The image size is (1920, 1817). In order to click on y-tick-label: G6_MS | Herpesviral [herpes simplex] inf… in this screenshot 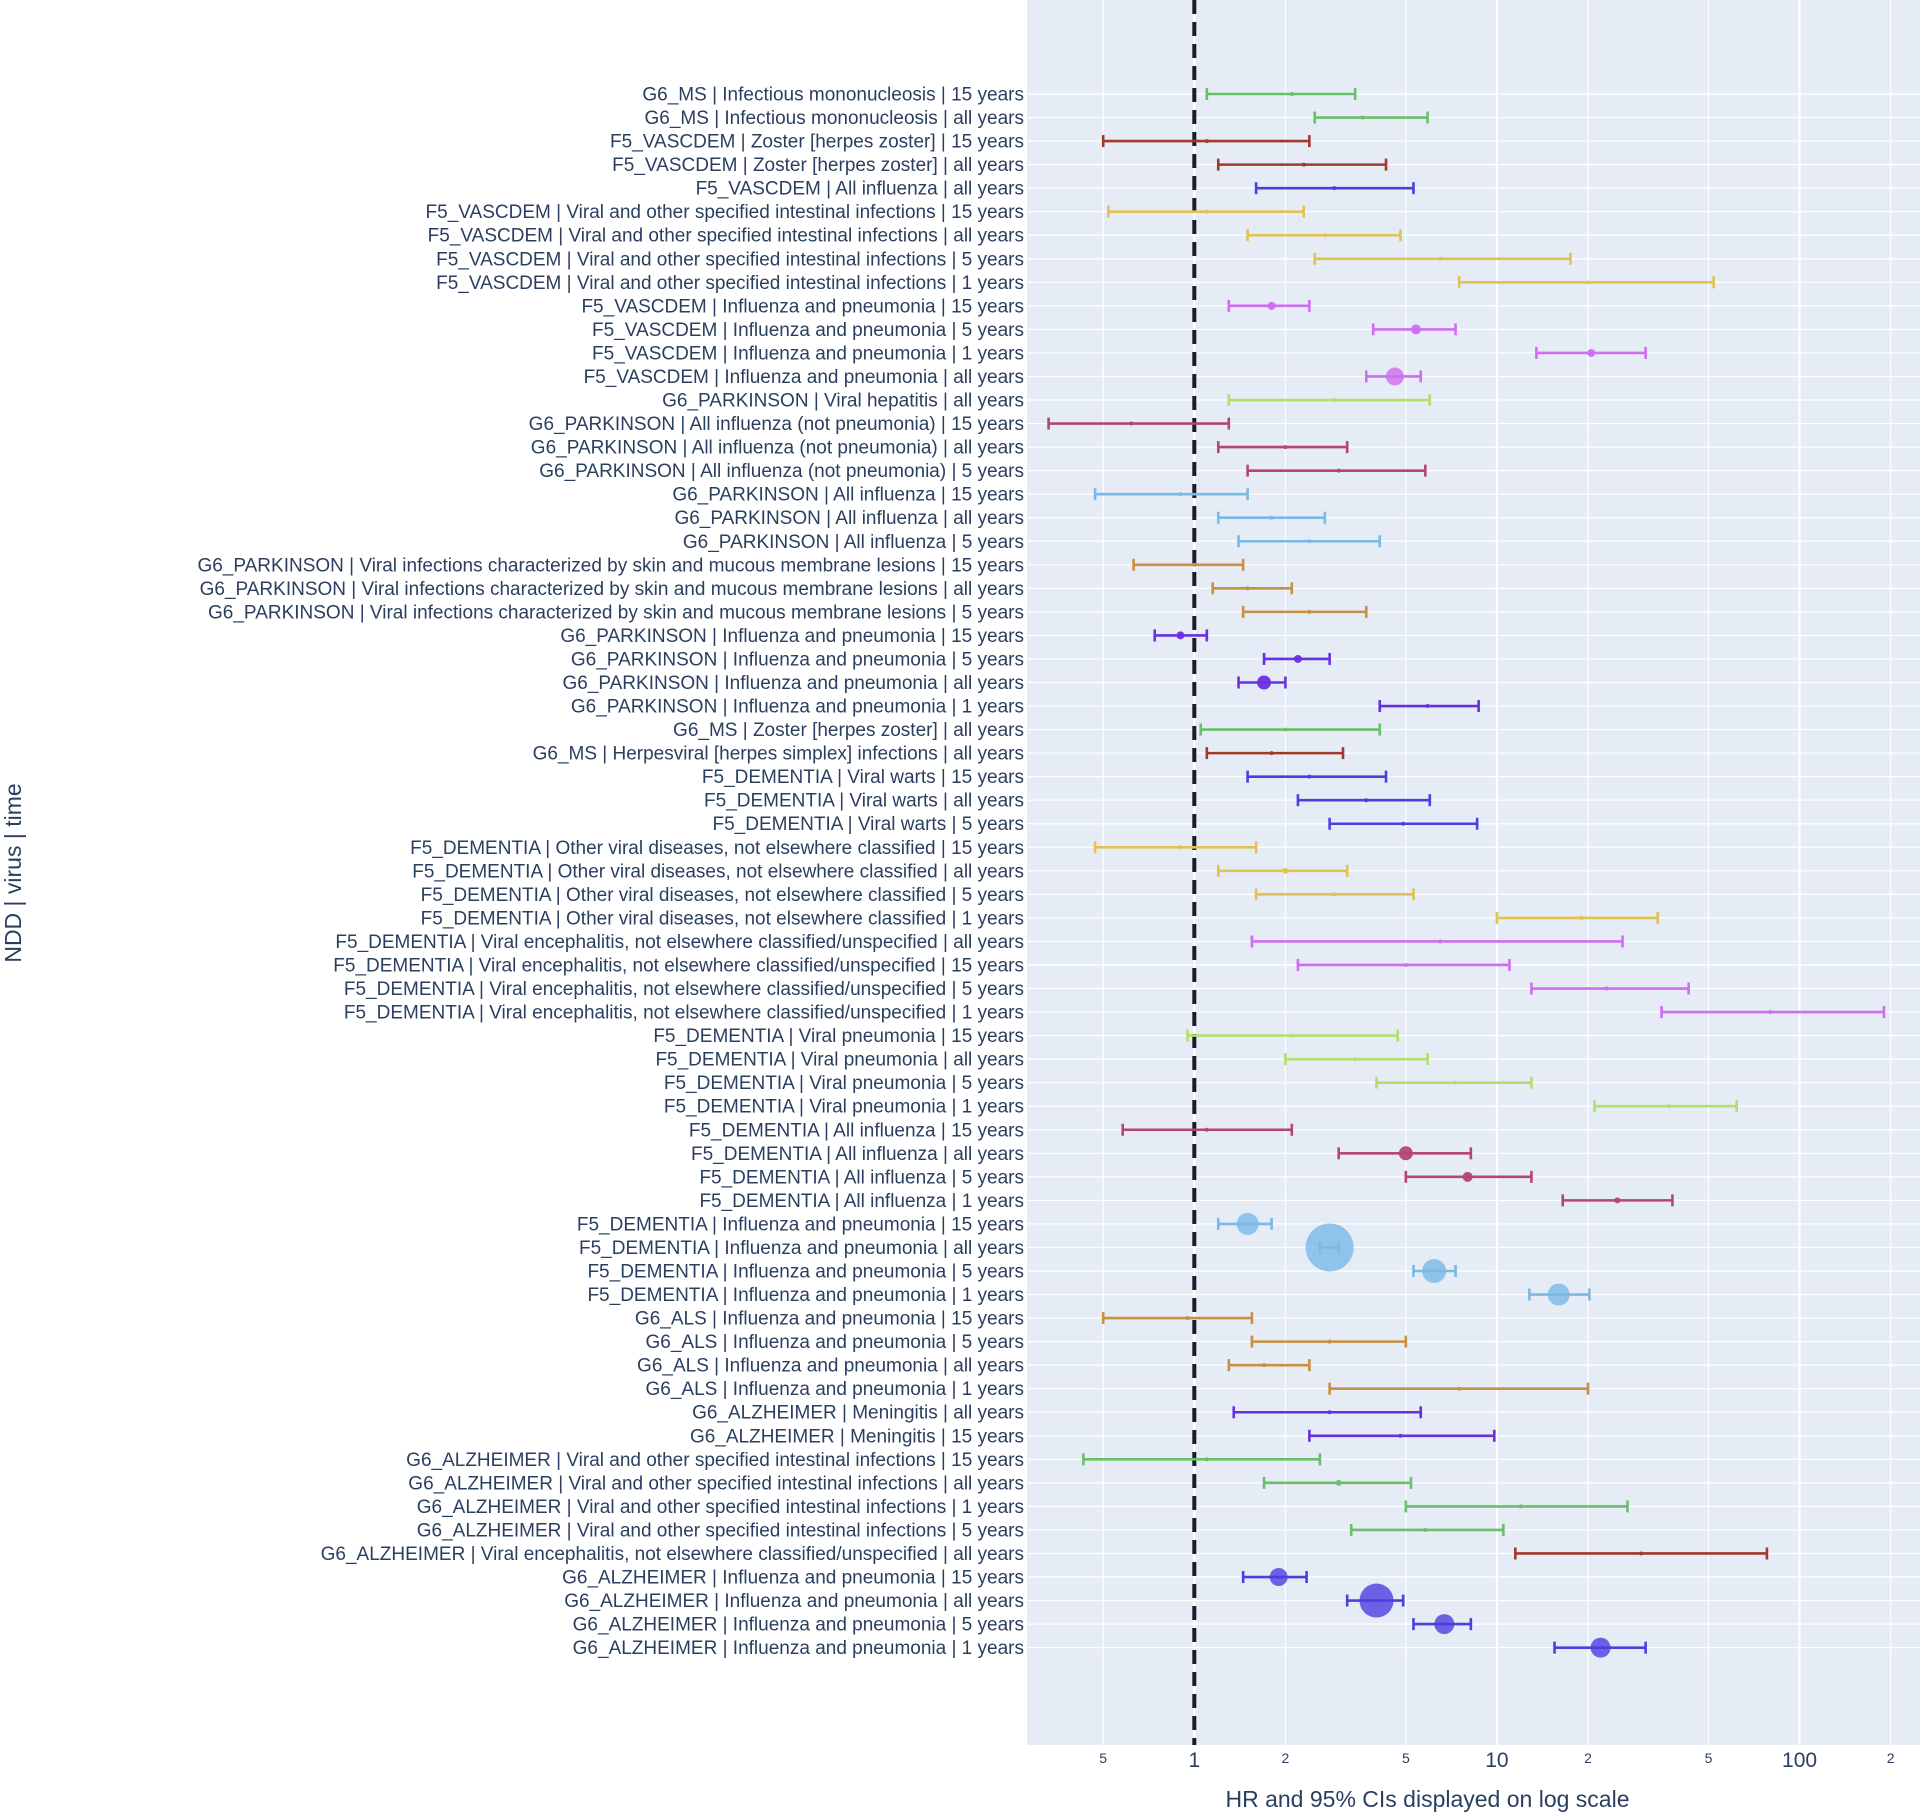, I will do `click(778, 754)`.